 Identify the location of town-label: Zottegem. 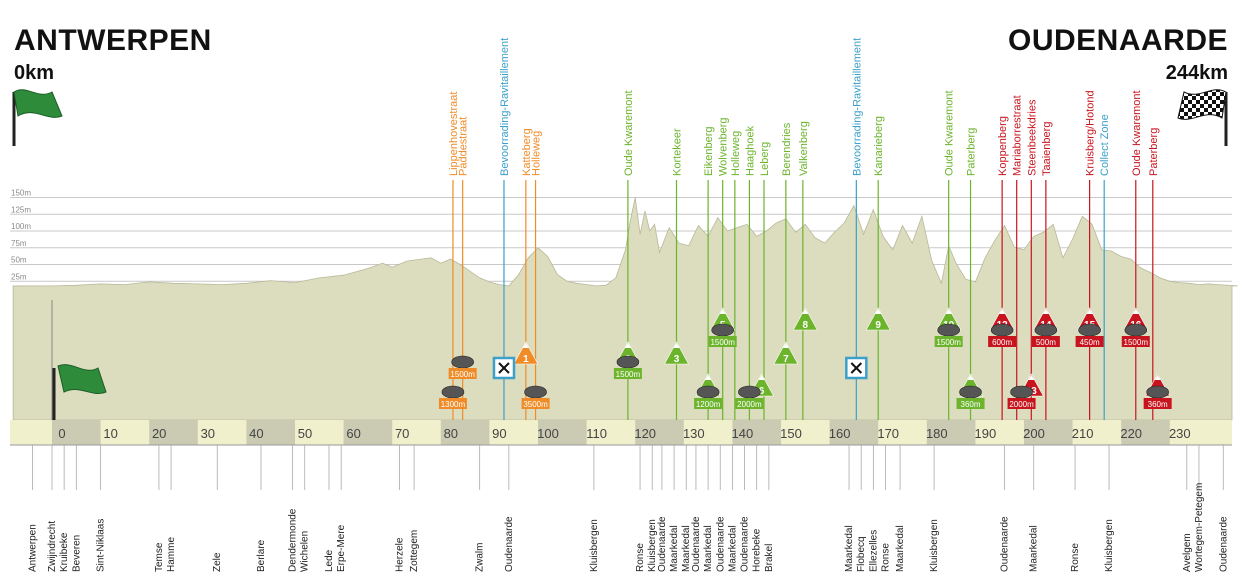
(414, 551).